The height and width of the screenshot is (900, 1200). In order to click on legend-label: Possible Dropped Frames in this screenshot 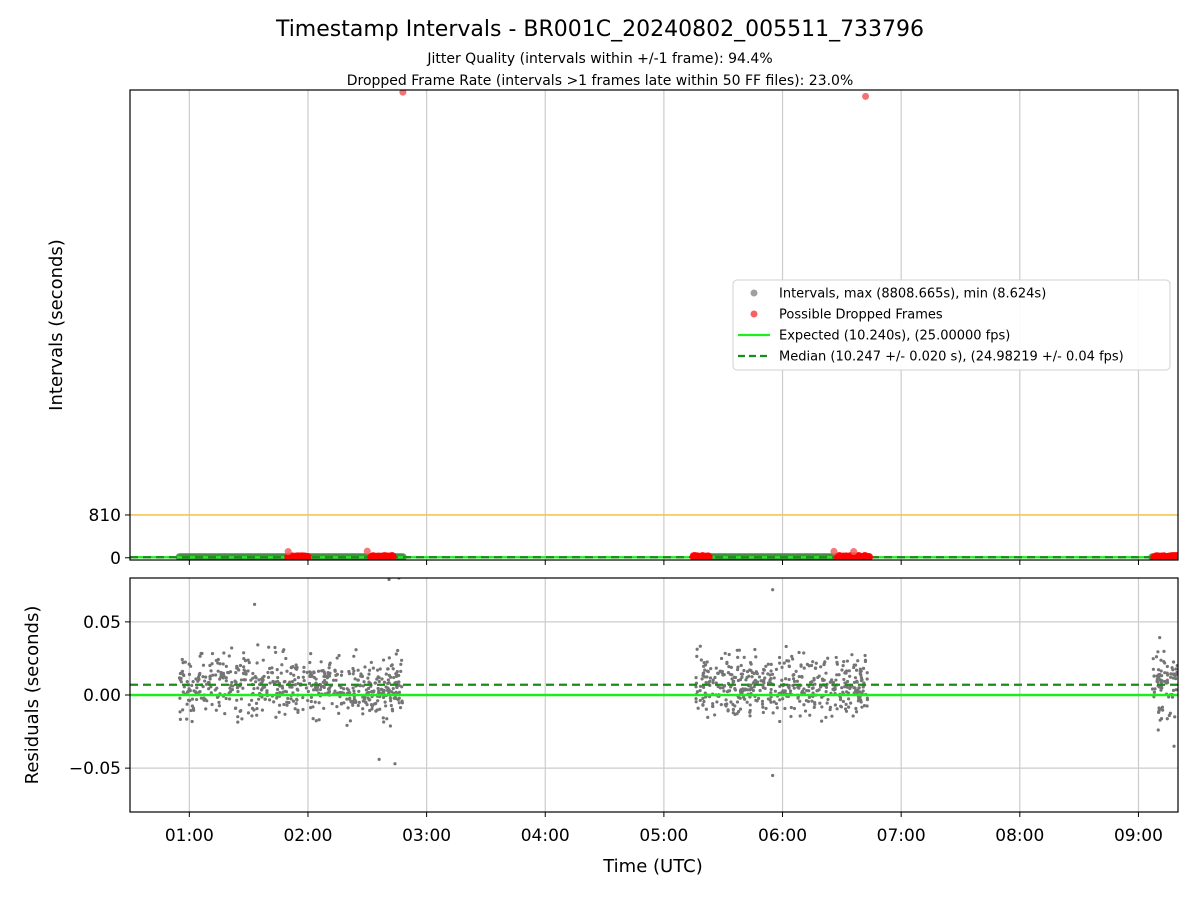, I will do `click(861, 315)`.